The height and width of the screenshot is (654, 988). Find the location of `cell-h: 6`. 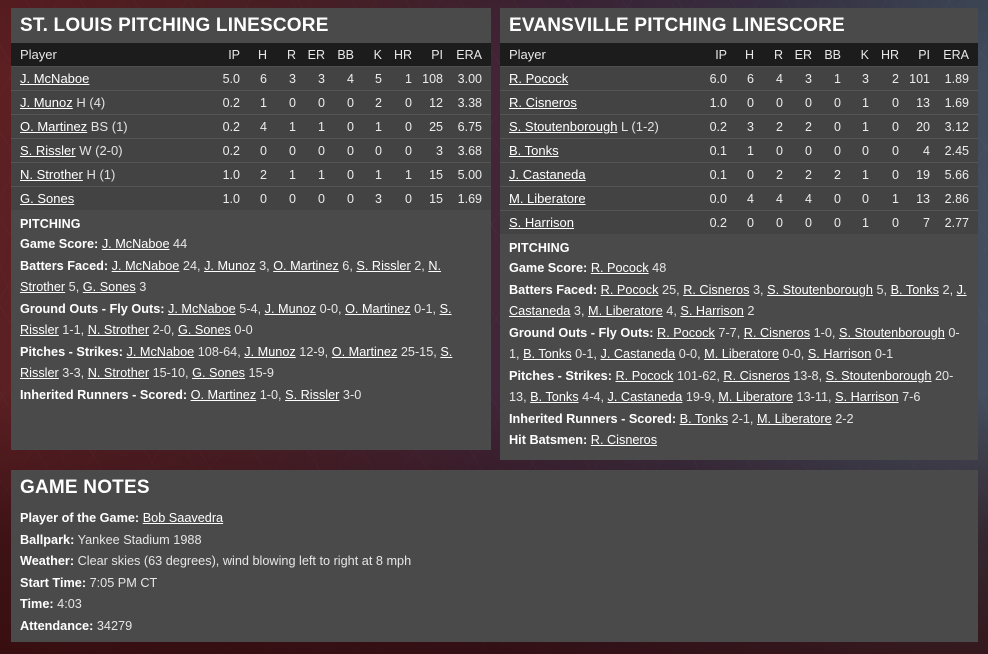

cell-h: 6 is located at coordinates (253, 78).